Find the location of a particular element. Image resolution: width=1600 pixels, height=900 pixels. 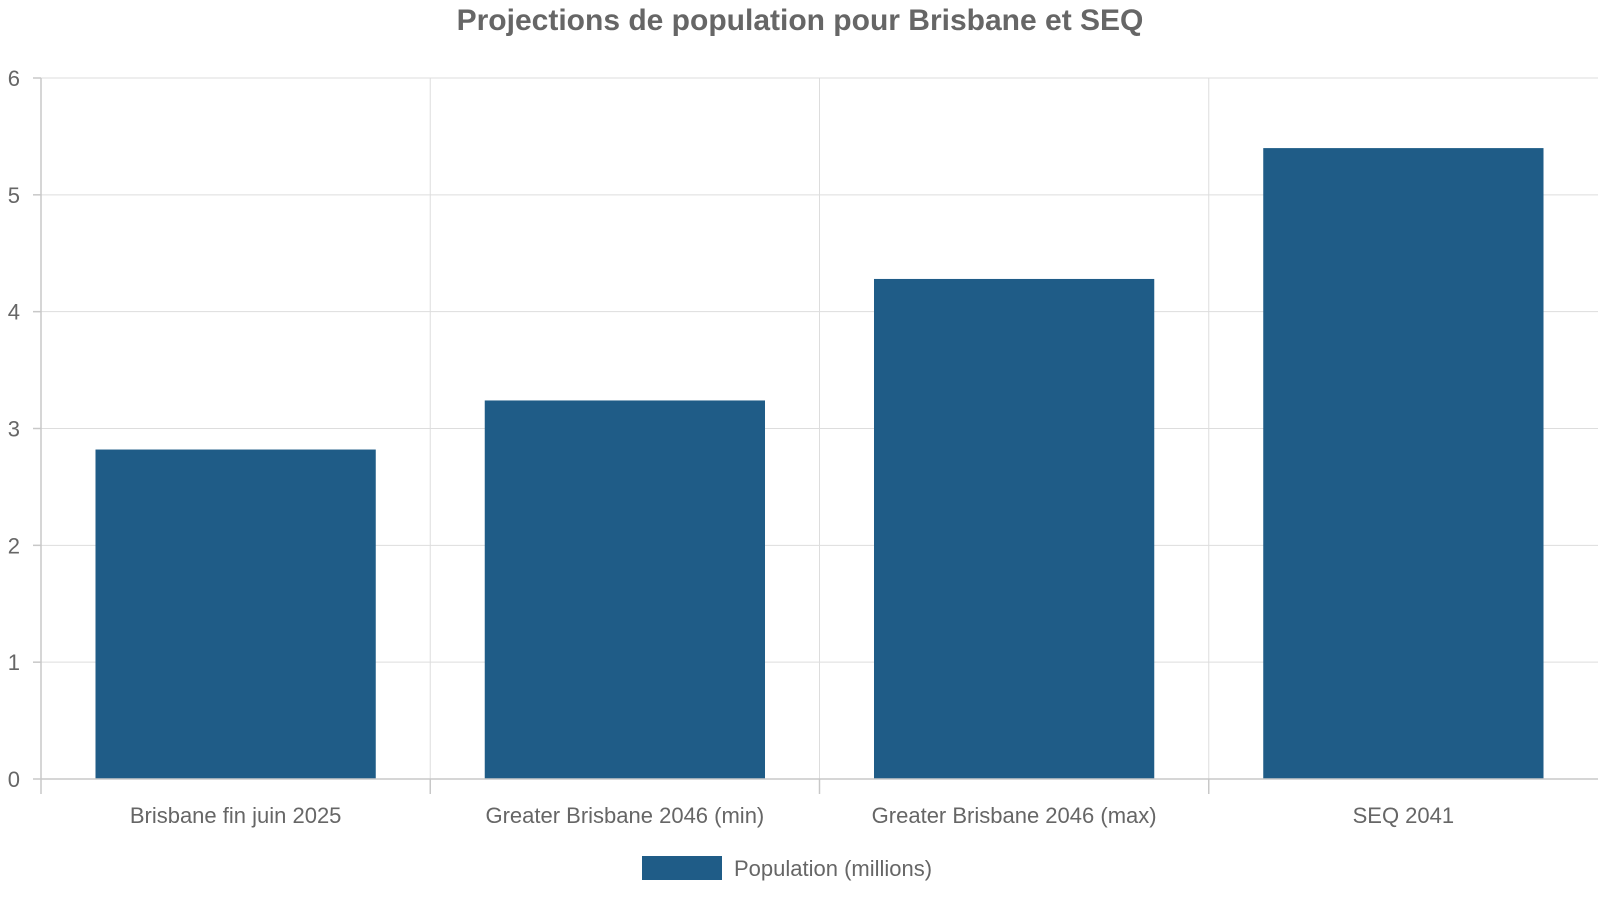

y-tick-label: 5 is located at coordinates (14, 195).